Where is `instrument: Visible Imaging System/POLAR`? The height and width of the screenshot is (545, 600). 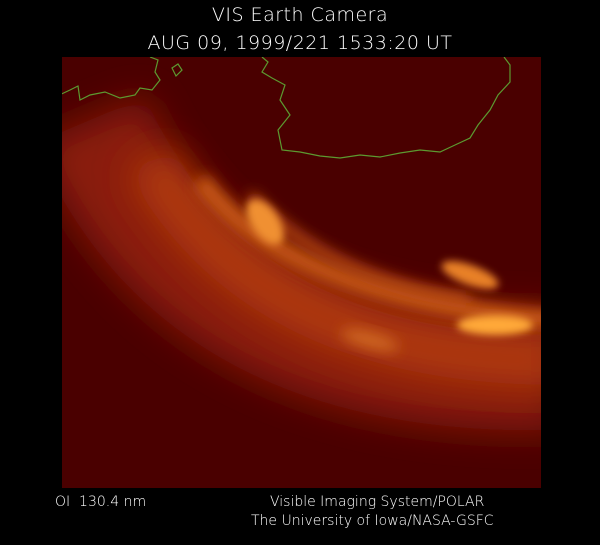 instrument: Visible Imaging System/POLAR is located at coordinates (377, 502).